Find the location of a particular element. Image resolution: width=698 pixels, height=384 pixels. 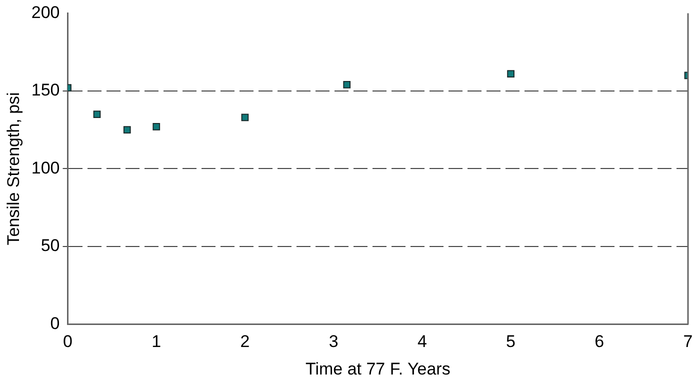

x-tick-label: 2 is located at coordinates (245, 342).